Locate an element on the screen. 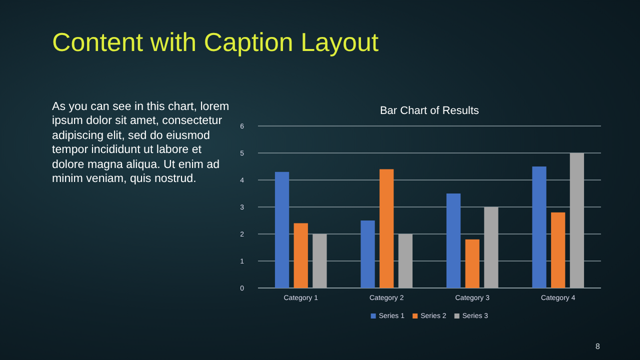  text: 8 is located at coordinates (597, 347).